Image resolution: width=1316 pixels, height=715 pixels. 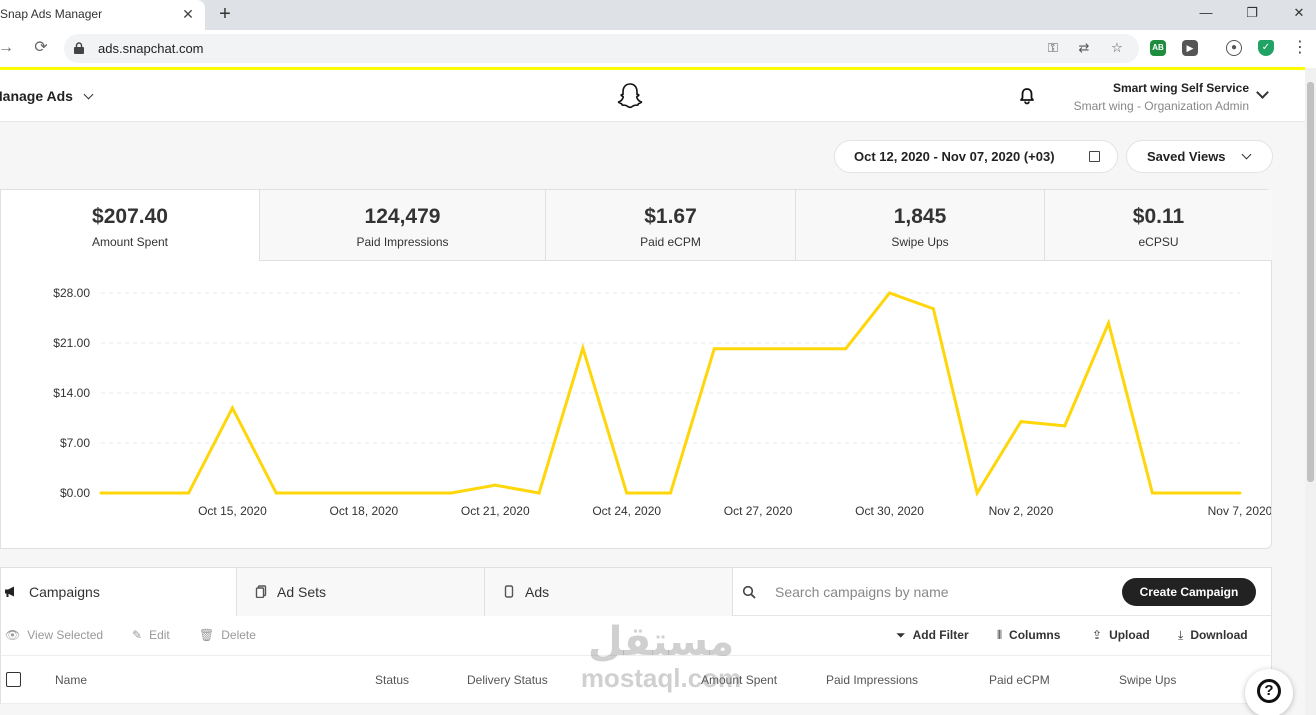 I want to click on page-scrollbar, so click(x=1310, y=391).